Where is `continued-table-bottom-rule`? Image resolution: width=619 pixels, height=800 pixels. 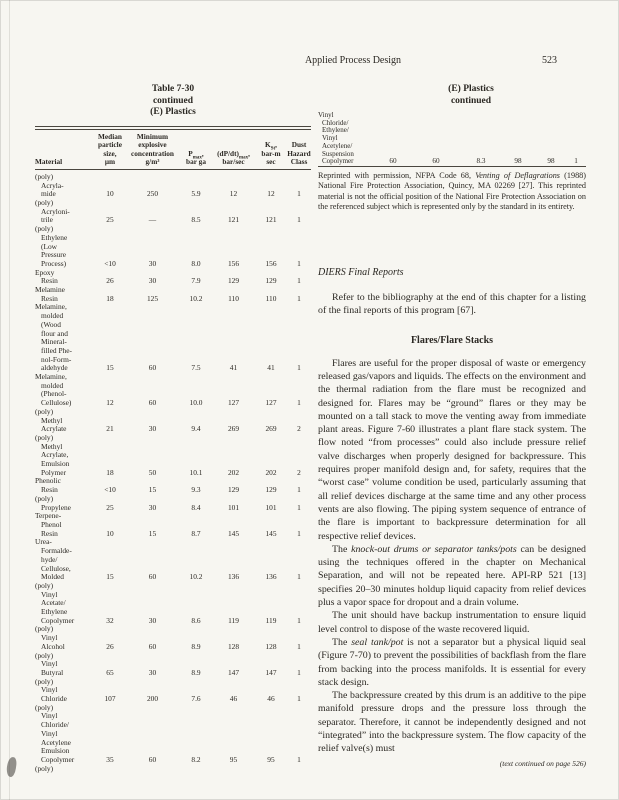
continued-table-bottom-rule is located at coordinates (452, 166).